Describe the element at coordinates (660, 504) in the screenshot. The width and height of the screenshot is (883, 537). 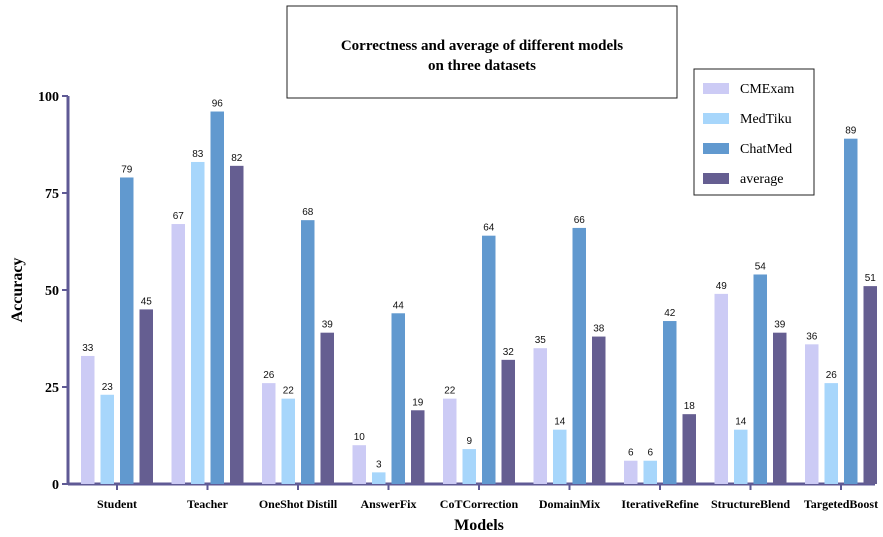
I see `x-tick-label: IterativeRefine` at that location.